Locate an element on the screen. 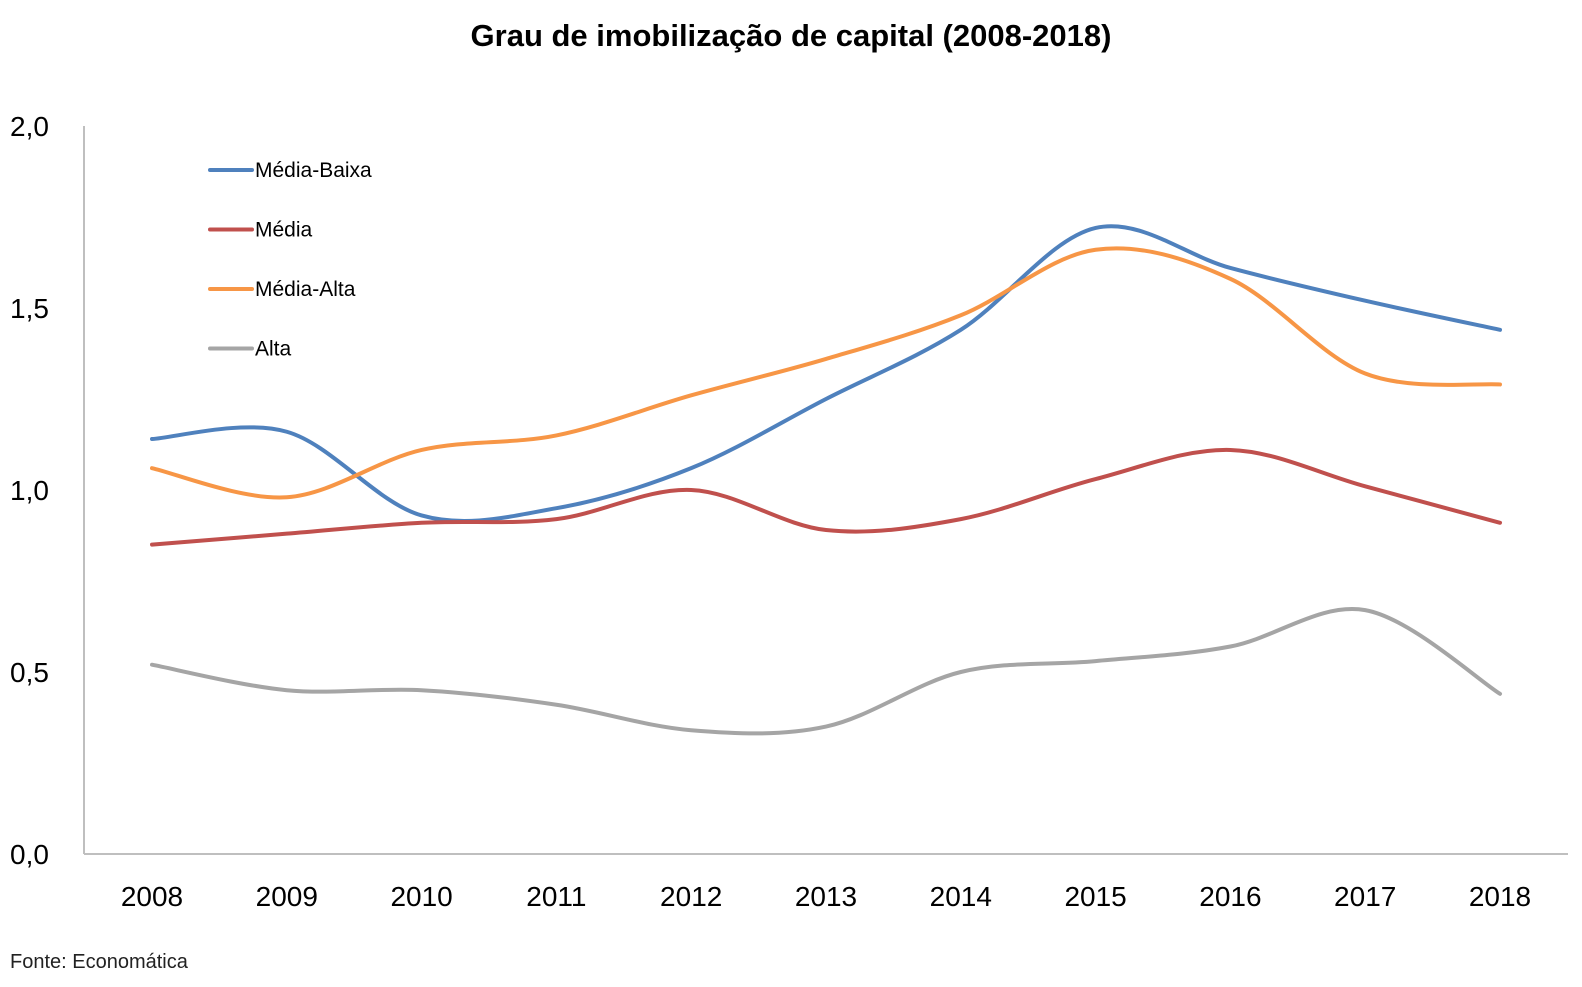 The image size is (1582, 987). legend-label-alta: Alta is located at coordinates (273, 349).